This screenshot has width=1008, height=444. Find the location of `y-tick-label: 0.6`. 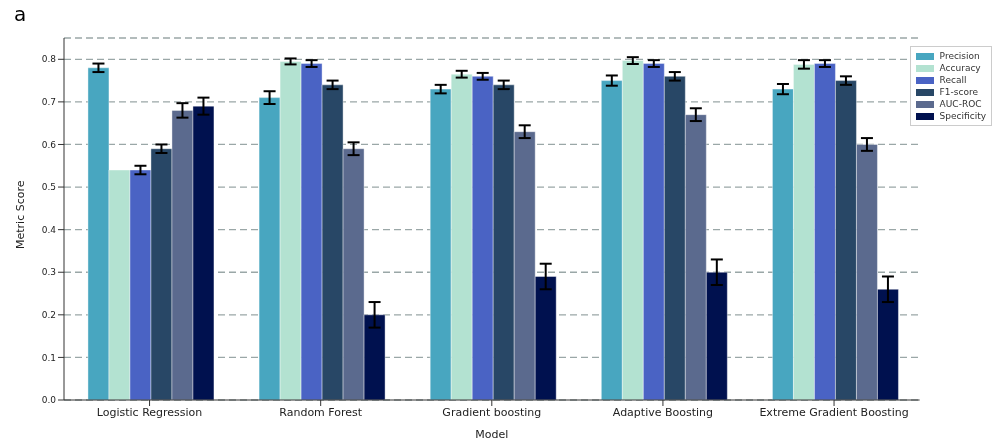

y-tick-label: 0.6 is located at coordinates (49, 144).